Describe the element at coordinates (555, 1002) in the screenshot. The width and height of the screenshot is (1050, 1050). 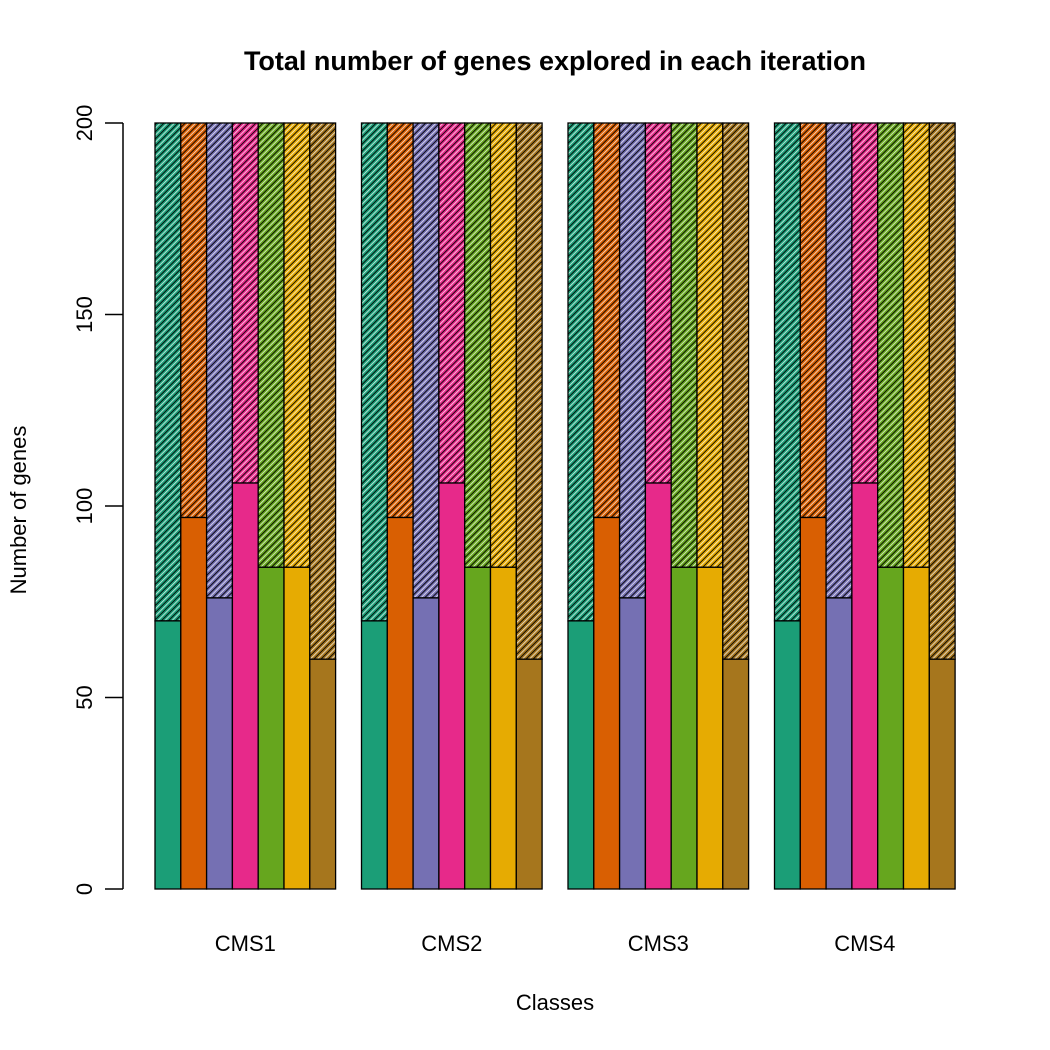
I see `x-axis-label: Classes` at that location.